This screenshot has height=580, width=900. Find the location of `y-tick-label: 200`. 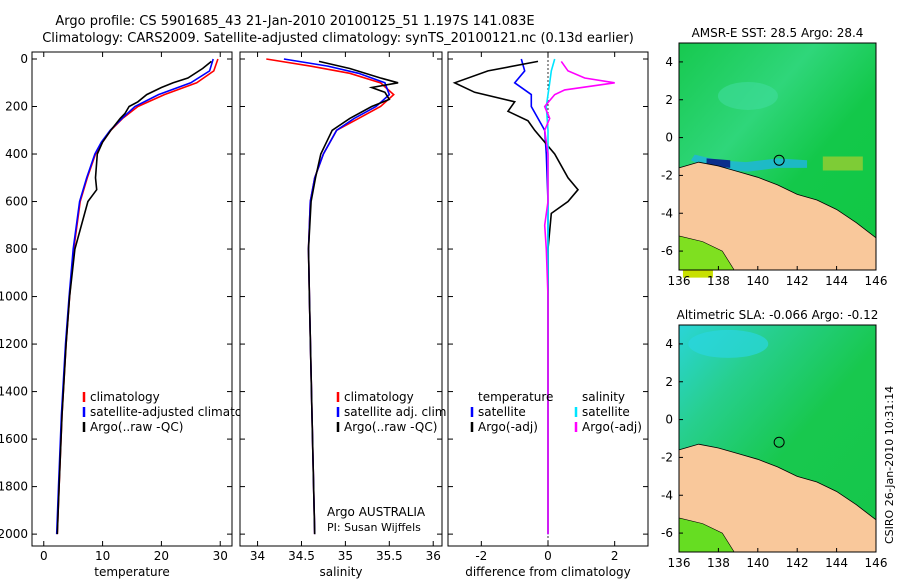

y-tick-label: 200 is located at coordinates (16, 107).